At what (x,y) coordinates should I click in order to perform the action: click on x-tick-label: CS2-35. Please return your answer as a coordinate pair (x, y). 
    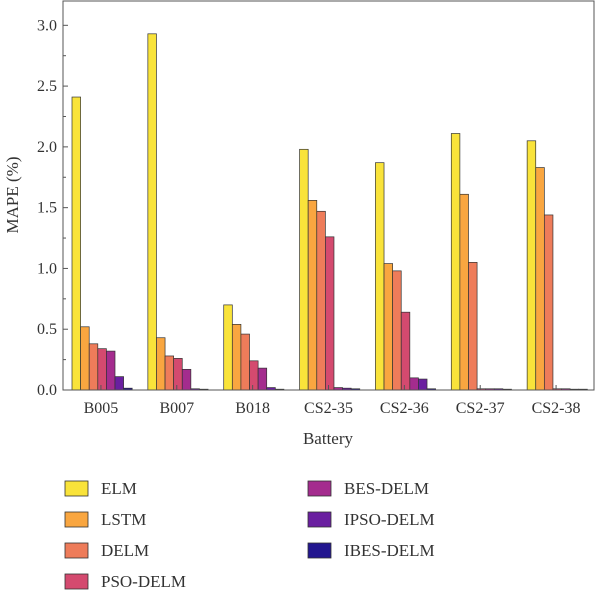
    Looking at the image, I should click on (328, 408).